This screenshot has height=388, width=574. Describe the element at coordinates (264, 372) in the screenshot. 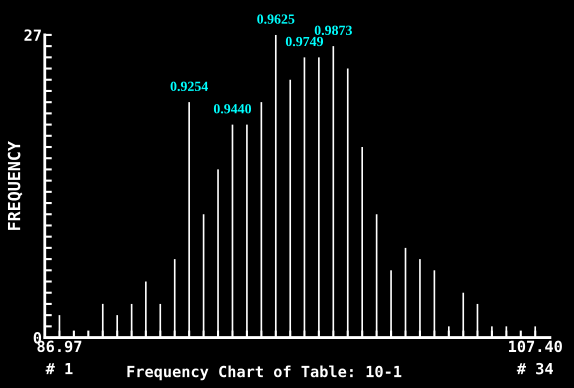

I see `text: Frequency Chart of Table: 10-1` at that location.